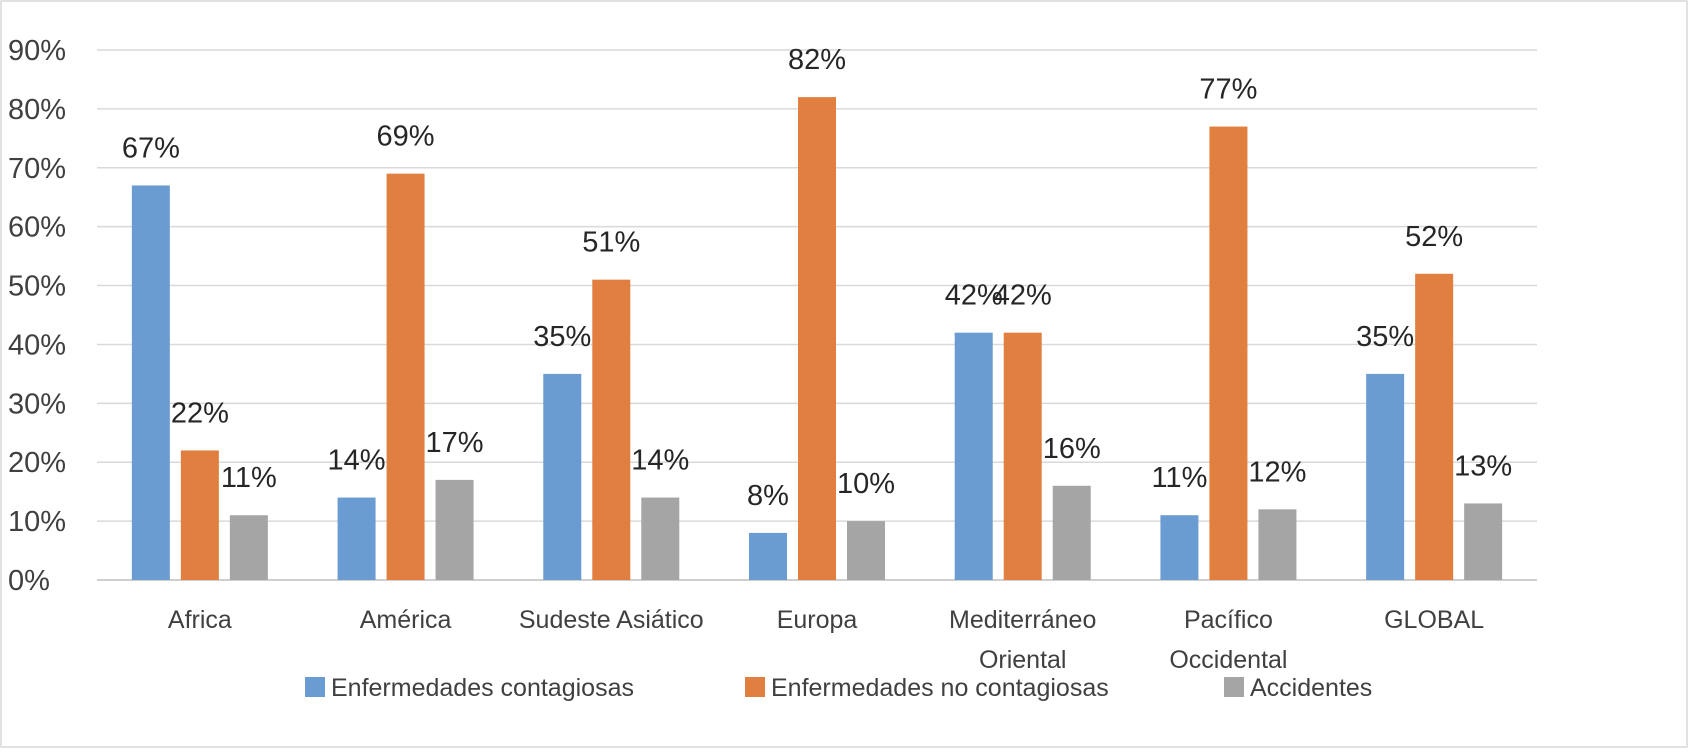  What do you see at coordinates (768, 496) in the screenshot?
I see `data-label: 8%` at bounding box center [768, 496].